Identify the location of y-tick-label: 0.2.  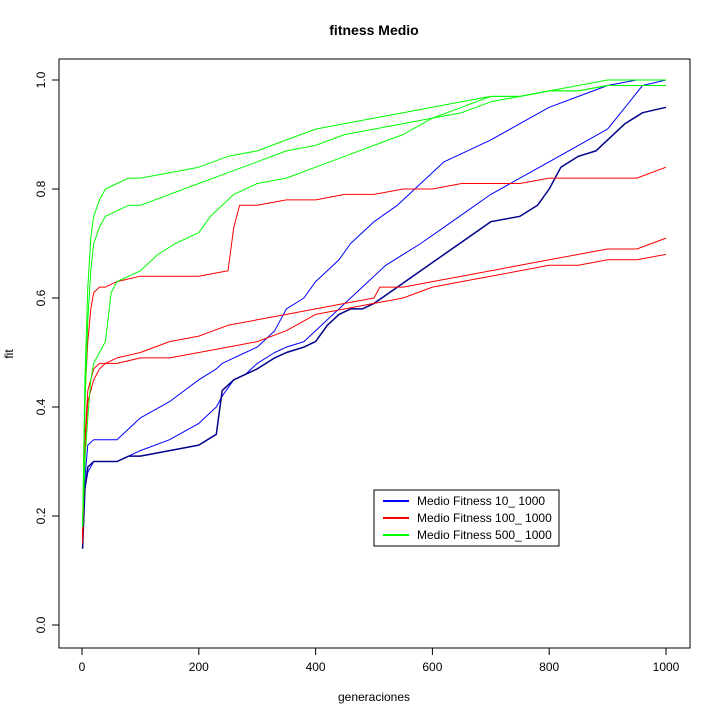
(41, 515).